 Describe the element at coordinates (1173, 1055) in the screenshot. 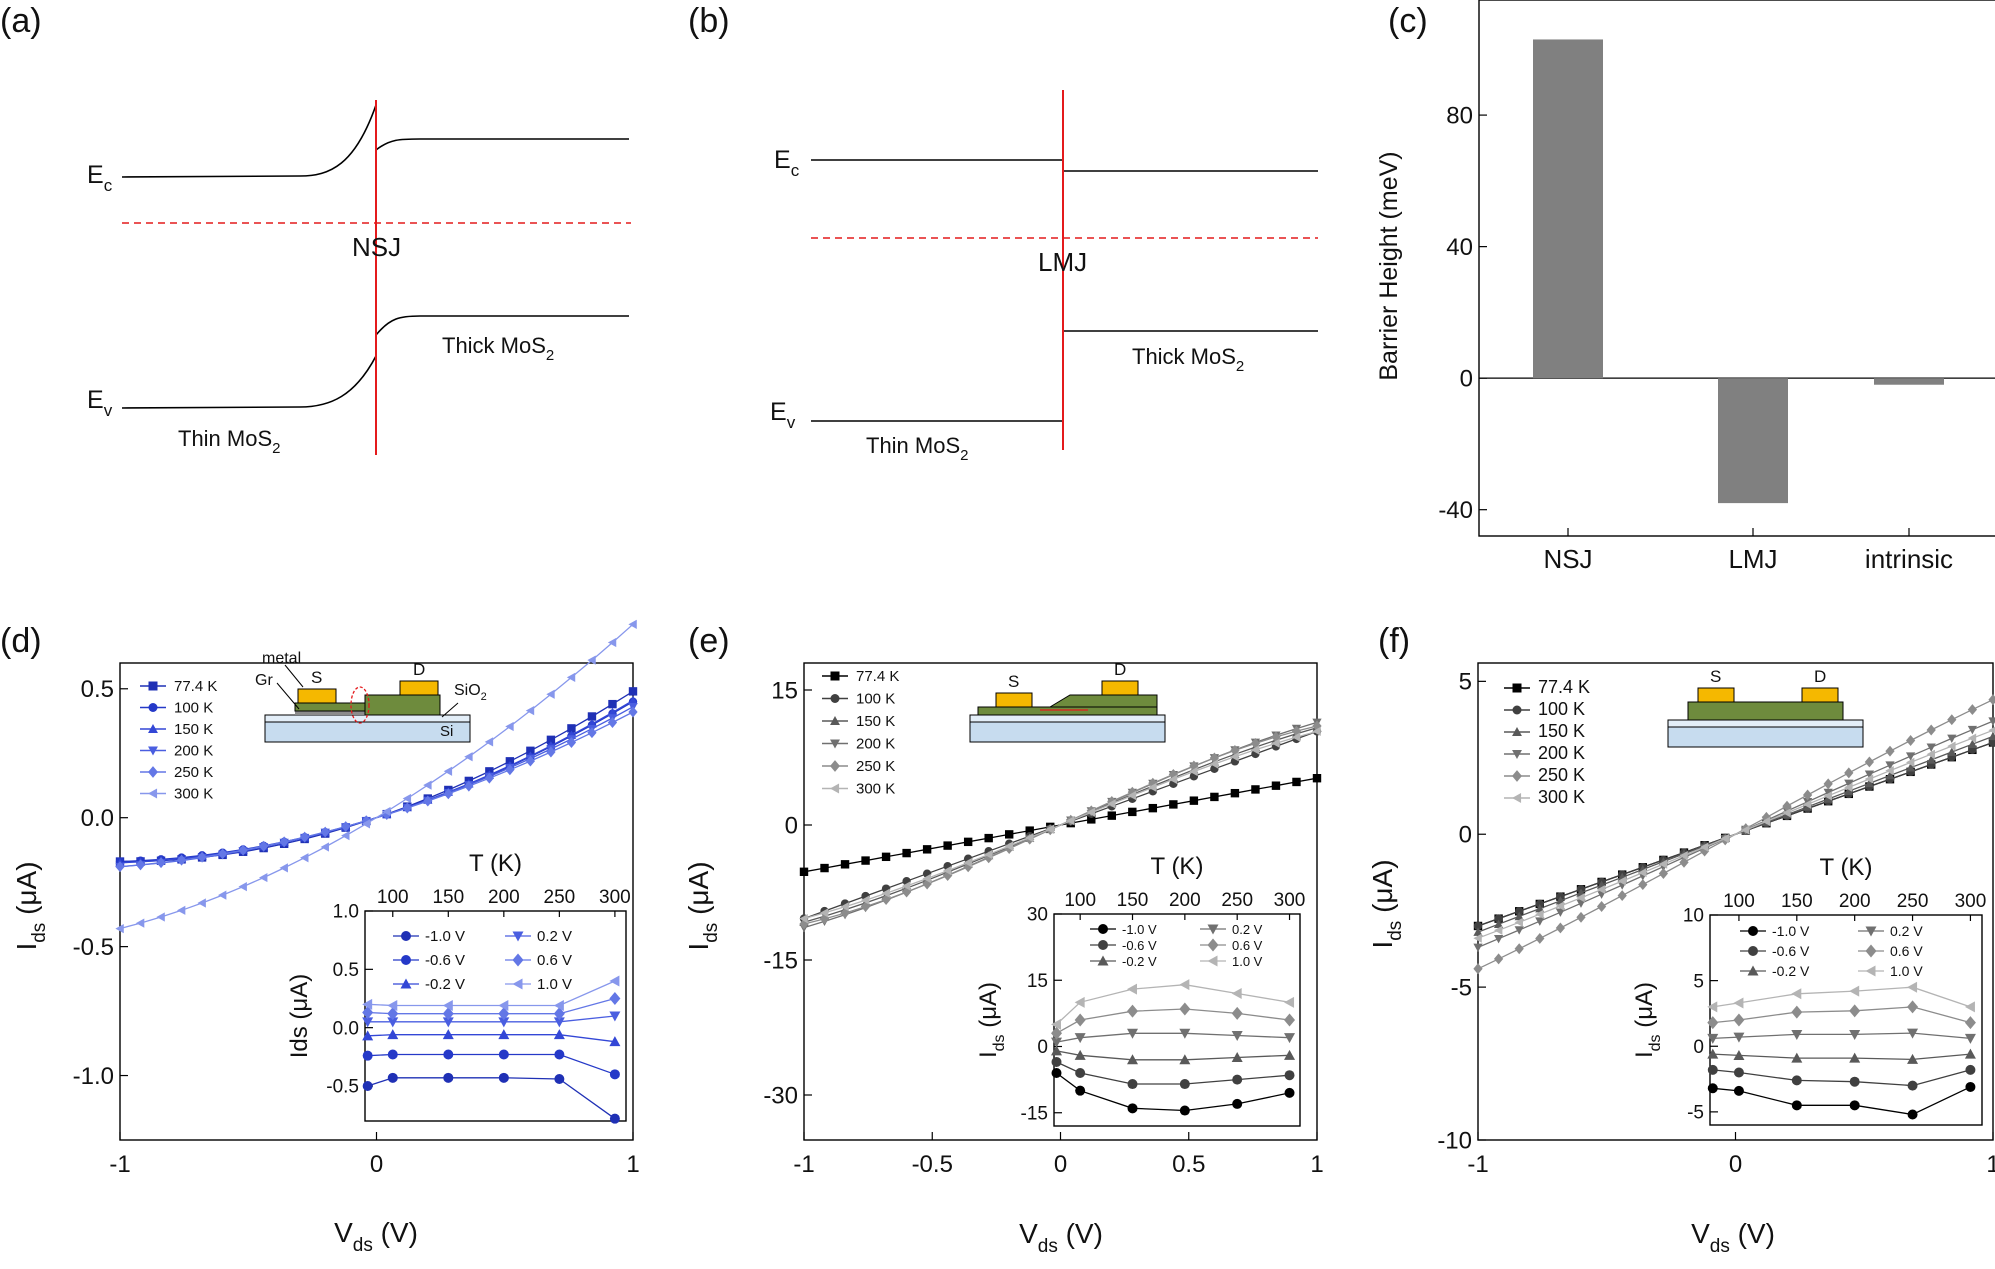

I see `inset-series-line--0.2 V` at that location.